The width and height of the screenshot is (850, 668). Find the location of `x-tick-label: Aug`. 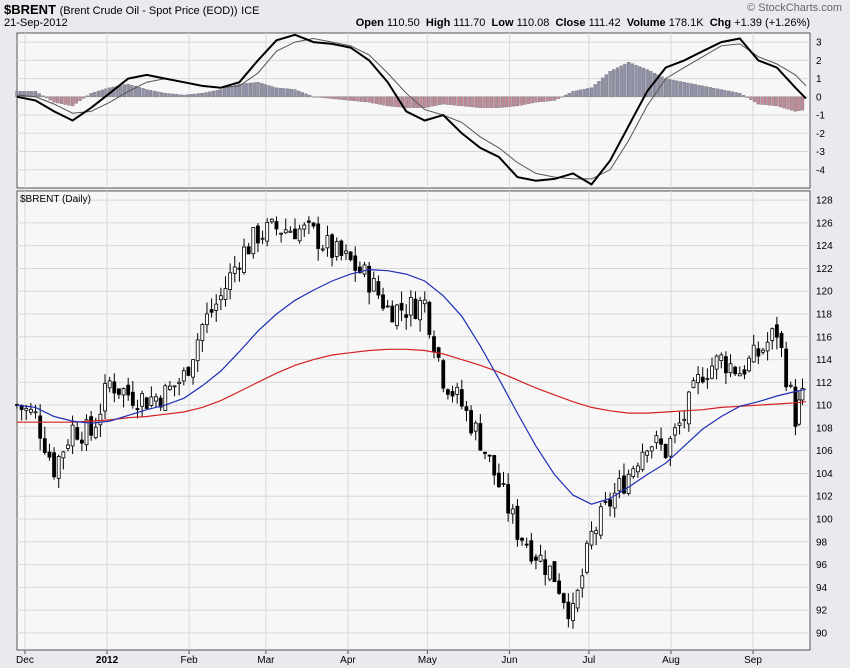

x-tick-label: Aug is located at coordinates (671, 660).